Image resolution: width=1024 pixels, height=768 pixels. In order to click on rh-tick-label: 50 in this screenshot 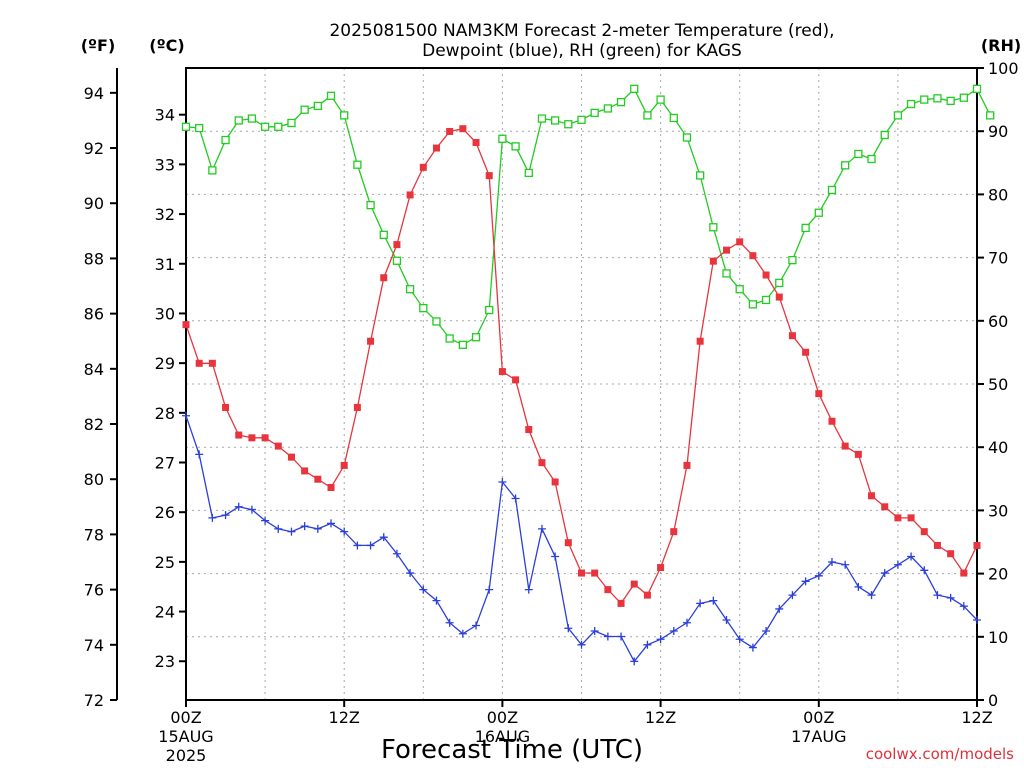, I will do `click(998, 384)`.